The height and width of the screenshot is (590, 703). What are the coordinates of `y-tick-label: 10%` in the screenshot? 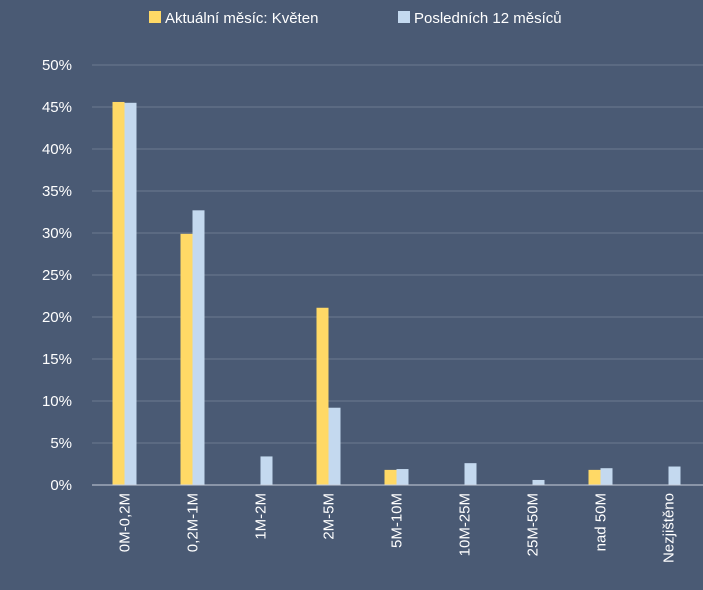 It's located at (57, 401).